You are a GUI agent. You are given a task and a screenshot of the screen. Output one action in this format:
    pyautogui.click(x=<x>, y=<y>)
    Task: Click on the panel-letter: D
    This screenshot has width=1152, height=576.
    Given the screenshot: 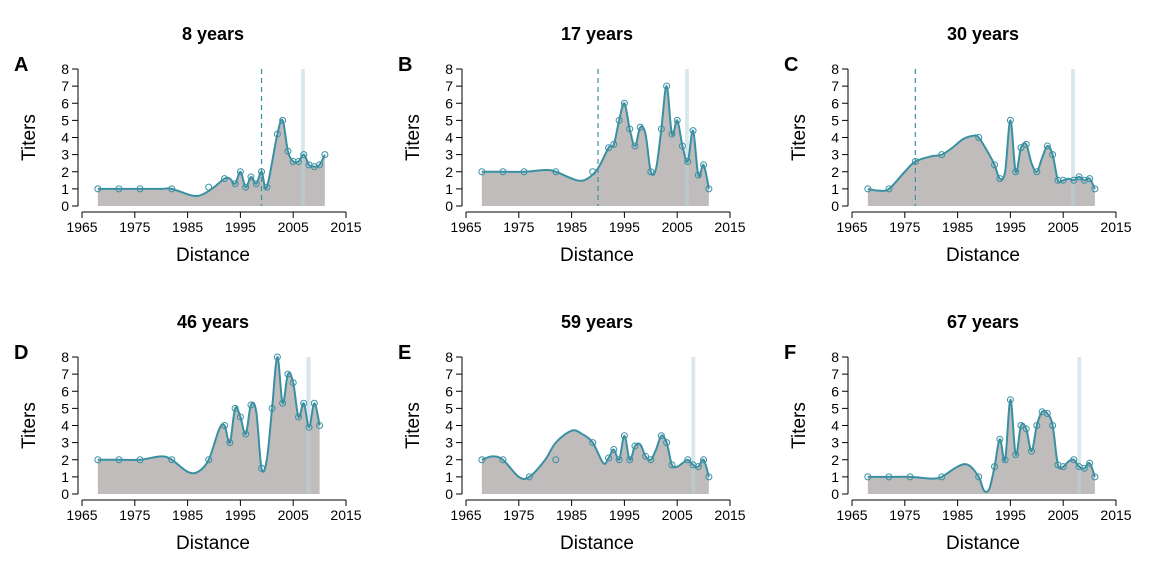 What is the action you would take?
    pyautogui.click(x=21, y=353)
    